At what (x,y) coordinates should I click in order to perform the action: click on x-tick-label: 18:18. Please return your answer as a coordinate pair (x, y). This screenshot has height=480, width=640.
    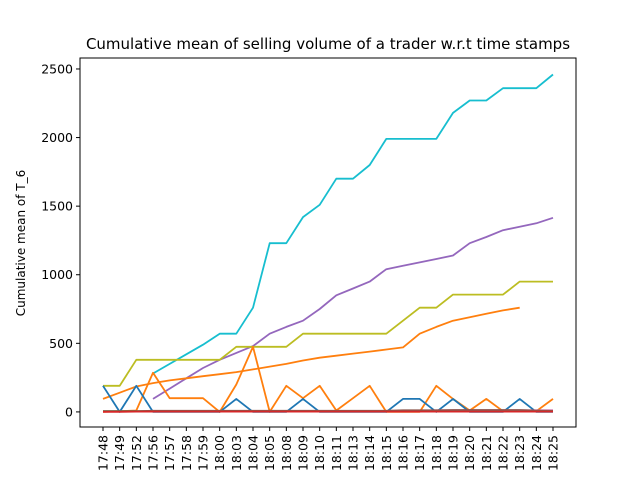
    Looking at the image, I should click on (436, 453).